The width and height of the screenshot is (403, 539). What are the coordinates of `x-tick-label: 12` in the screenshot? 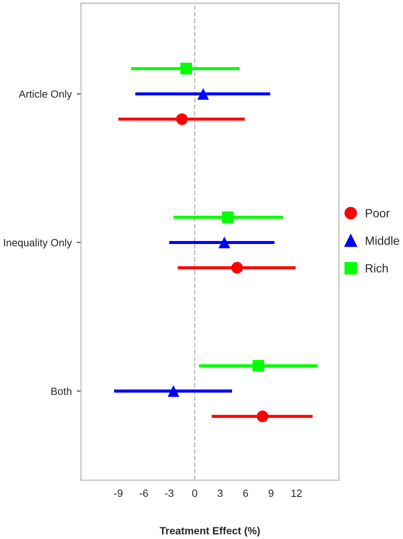 It's located at (297, 493).